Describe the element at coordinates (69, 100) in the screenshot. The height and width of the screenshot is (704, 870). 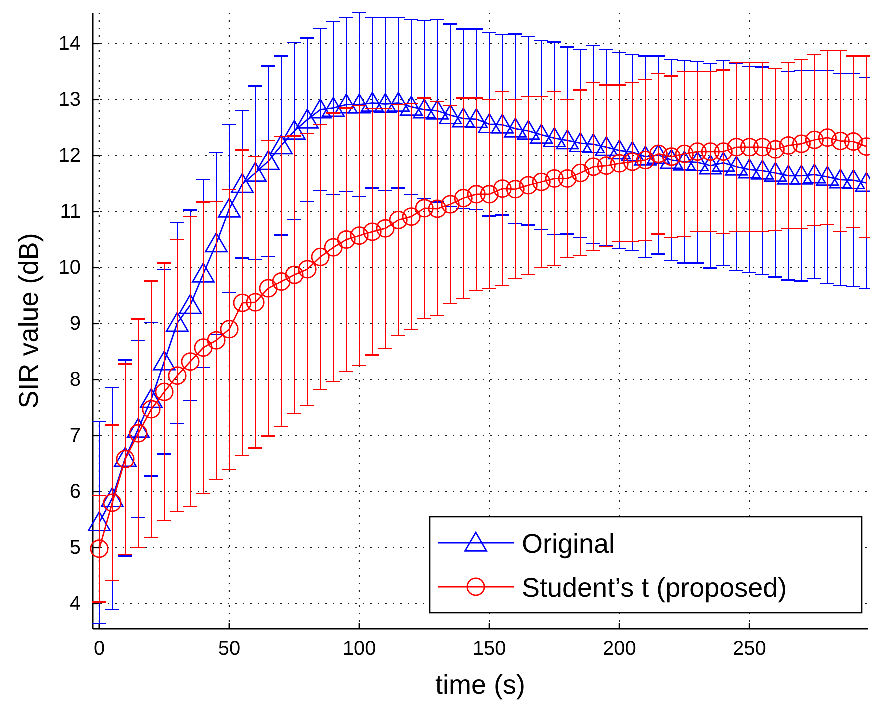
I see `y-tick-label: 13` at that location.